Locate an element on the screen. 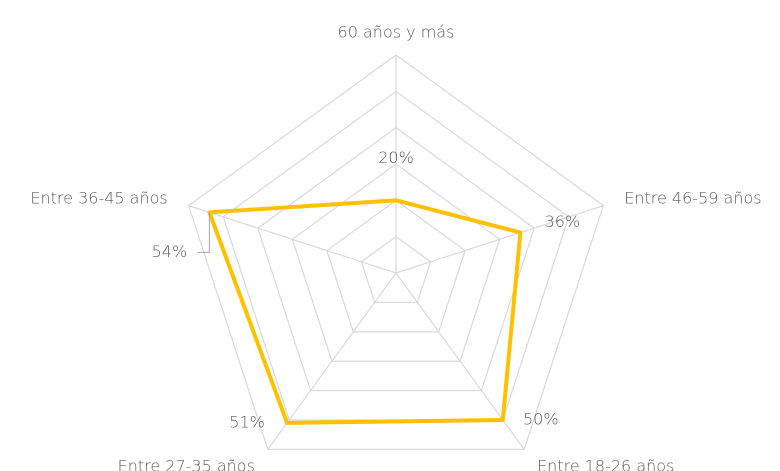  category-label: Entre 36-45 años is located at coordinates (98, 197).